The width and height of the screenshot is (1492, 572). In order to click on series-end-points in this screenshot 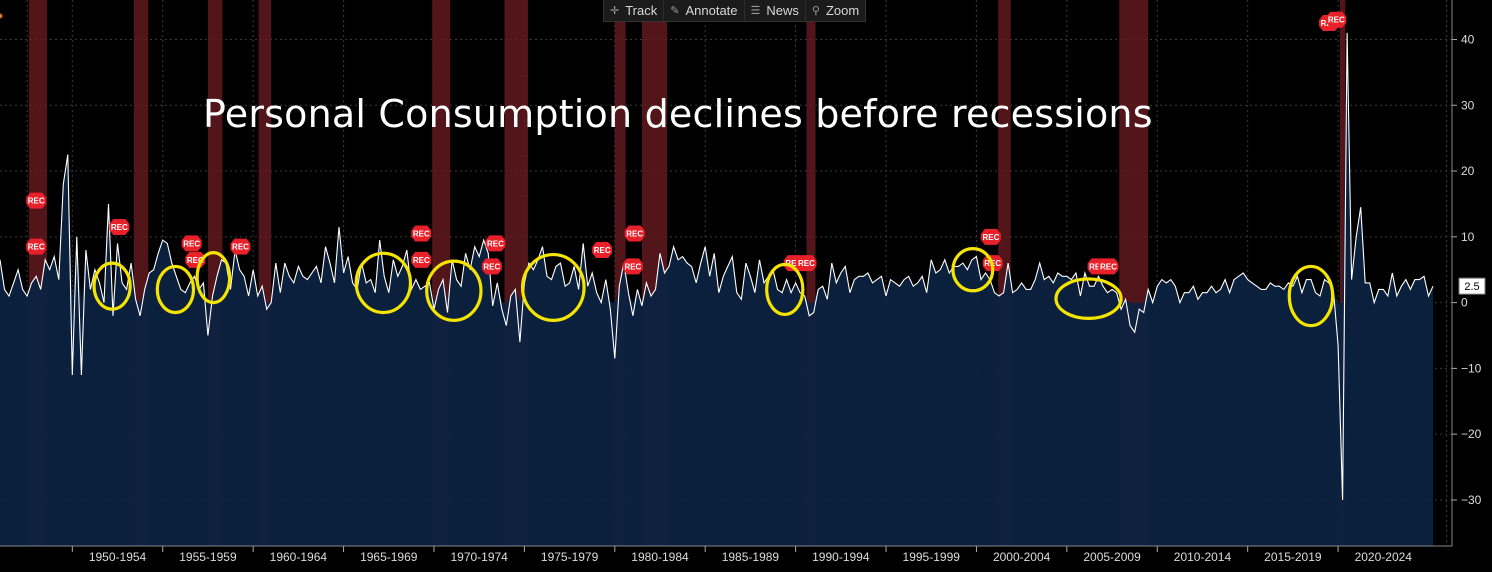, I will do `click(1, 16)`.